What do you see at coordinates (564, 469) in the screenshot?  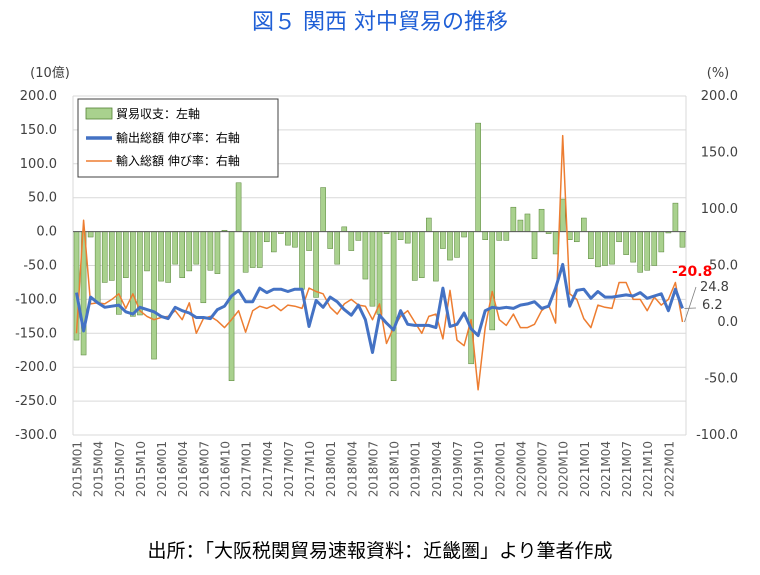 I see `x-tick-label: 2020M10` at bounding box center [564, 469].